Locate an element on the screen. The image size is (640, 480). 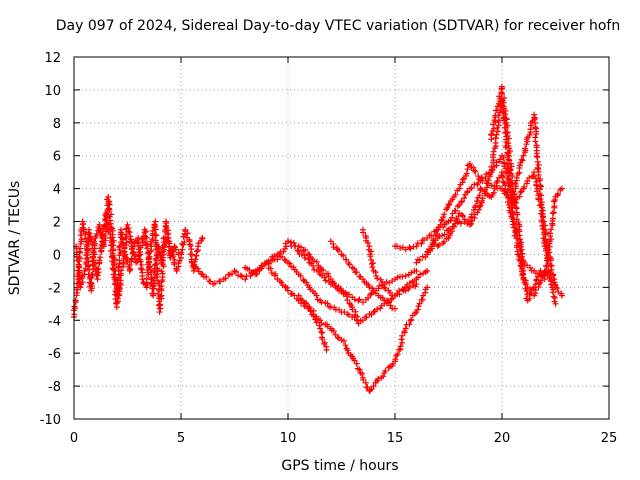
y-tick-label: -10 is located at coordinates (50, 420).